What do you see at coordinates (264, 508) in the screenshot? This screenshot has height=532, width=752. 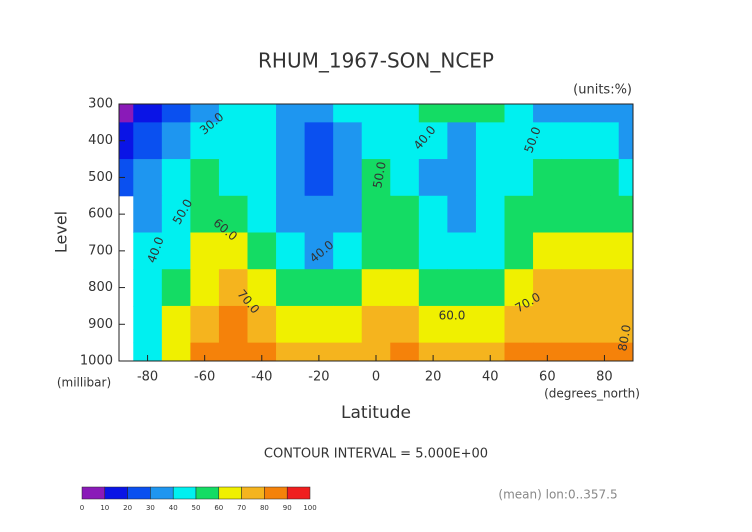 I see `colorbar-label: 80` at bounding box center [264, 508].